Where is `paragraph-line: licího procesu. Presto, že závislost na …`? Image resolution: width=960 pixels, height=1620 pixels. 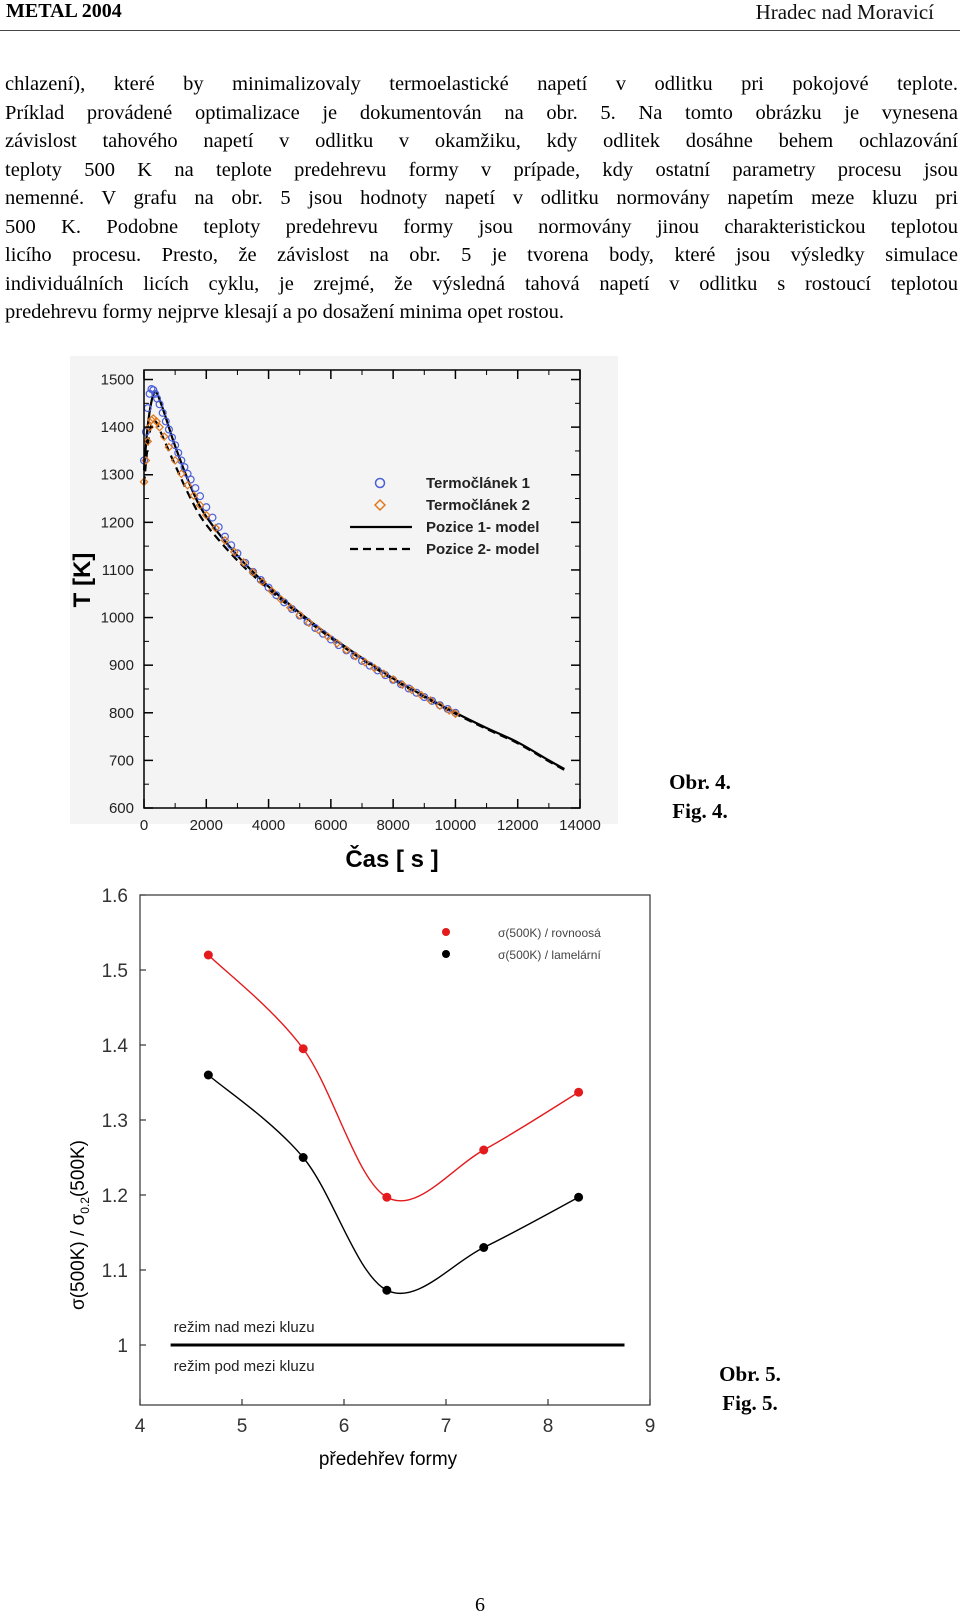 paragraph-line: licího procesu. Presto, že závislost na … is located at coordinates (481, 255).